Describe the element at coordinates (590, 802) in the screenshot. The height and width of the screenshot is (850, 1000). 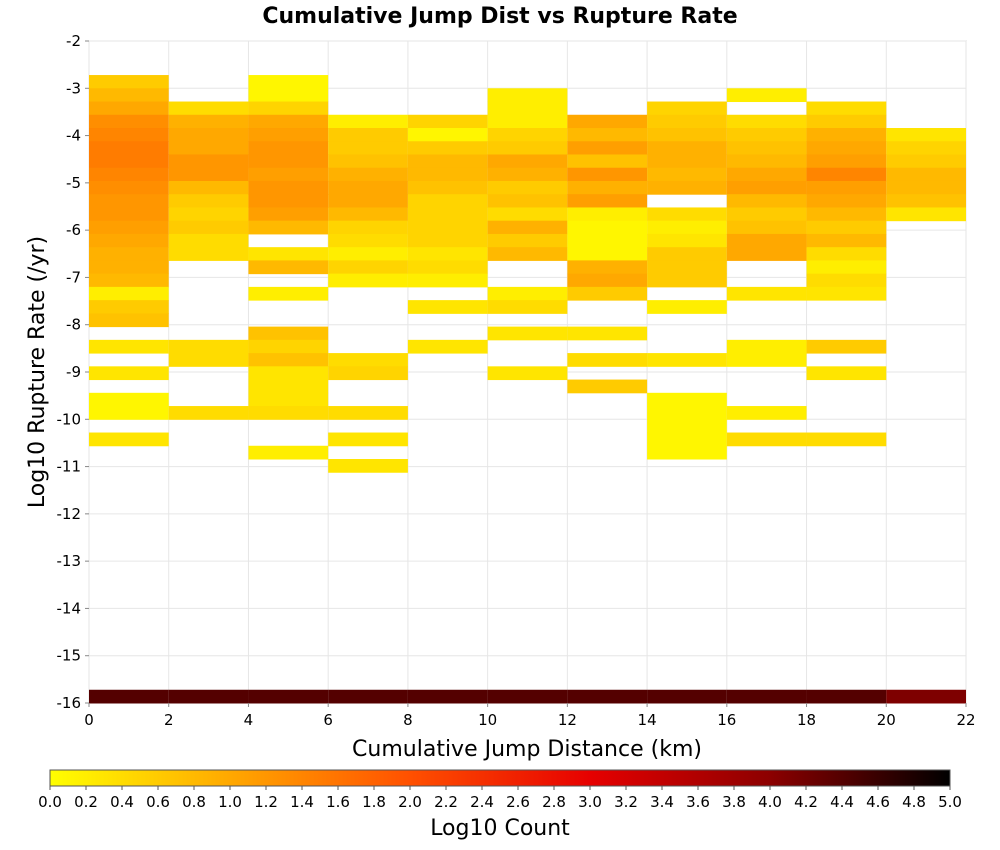
I see `colorbar-tick-label: 3.0` at that location.